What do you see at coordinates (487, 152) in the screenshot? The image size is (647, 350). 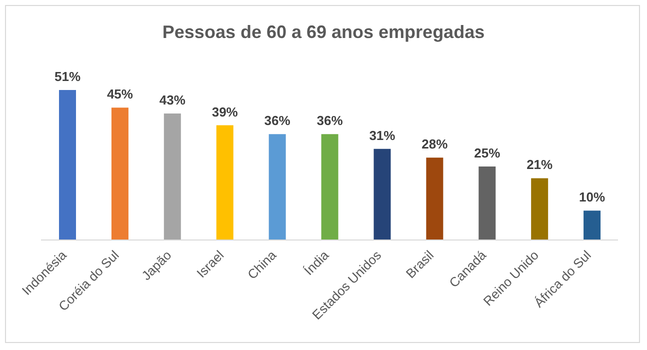 I see `data-label: 25%` at bounding box center [487, 152].